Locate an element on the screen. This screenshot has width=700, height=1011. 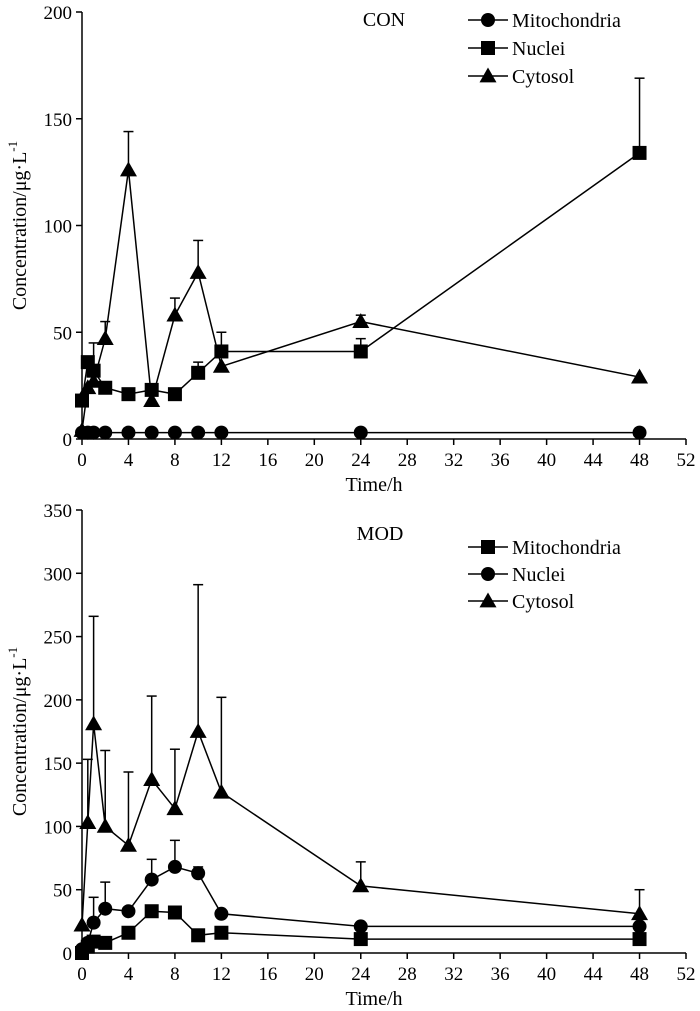
x-tick-label: 52 is located at coordinates (686, 460).